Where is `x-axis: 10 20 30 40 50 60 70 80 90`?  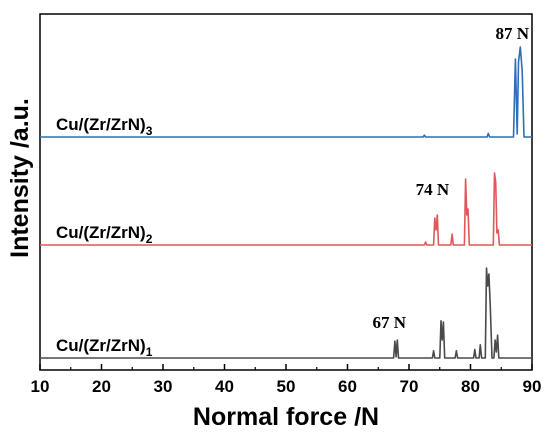 x-axis: 10 20 30 40 50 60 70 80 90 is located at coordinates (286, 380).